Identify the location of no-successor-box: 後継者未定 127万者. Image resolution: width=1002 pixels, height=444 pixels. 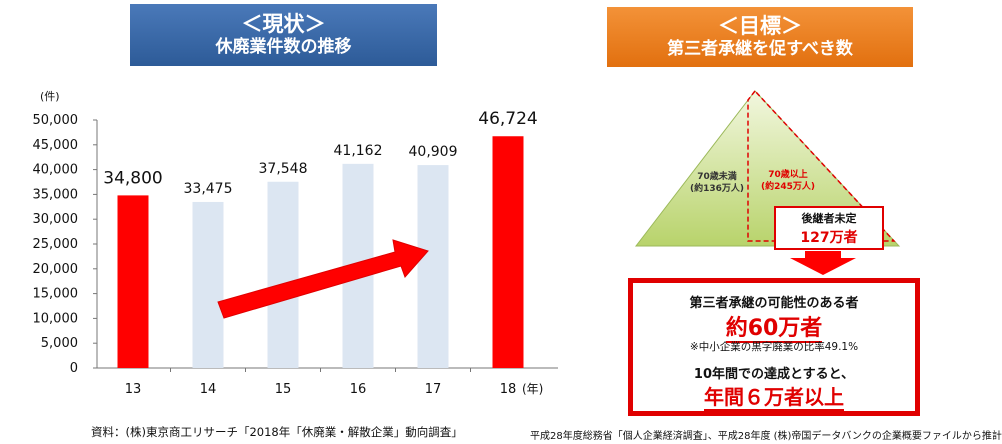
(829, 228).